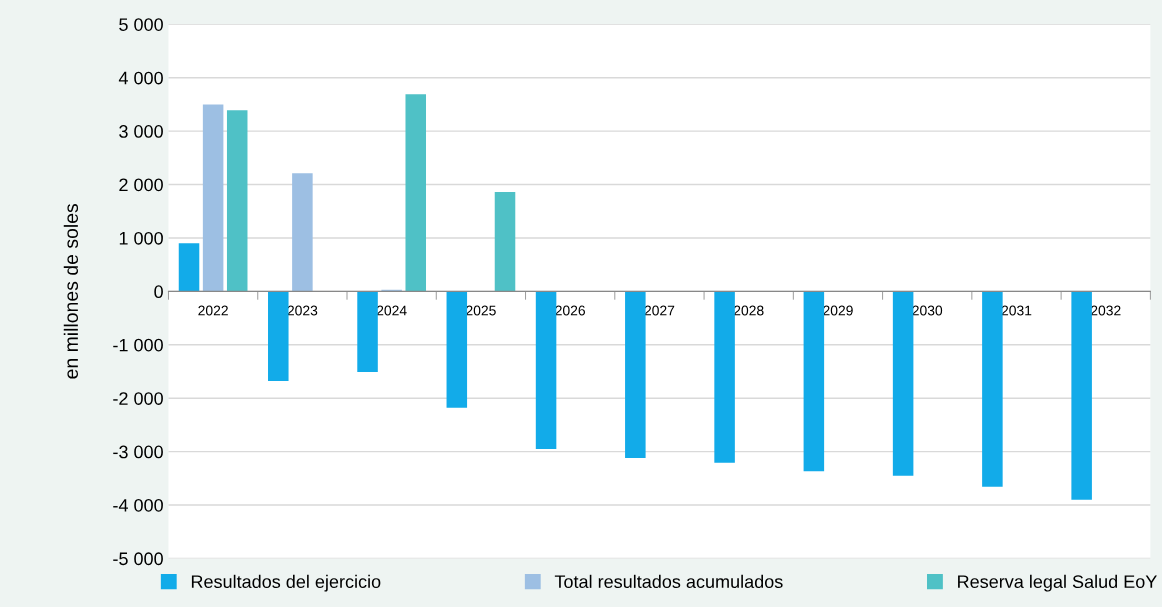  Describe the element at coordinates (138, 559) in the screenshot. I see `y-tick-label: -5 000` at that location.